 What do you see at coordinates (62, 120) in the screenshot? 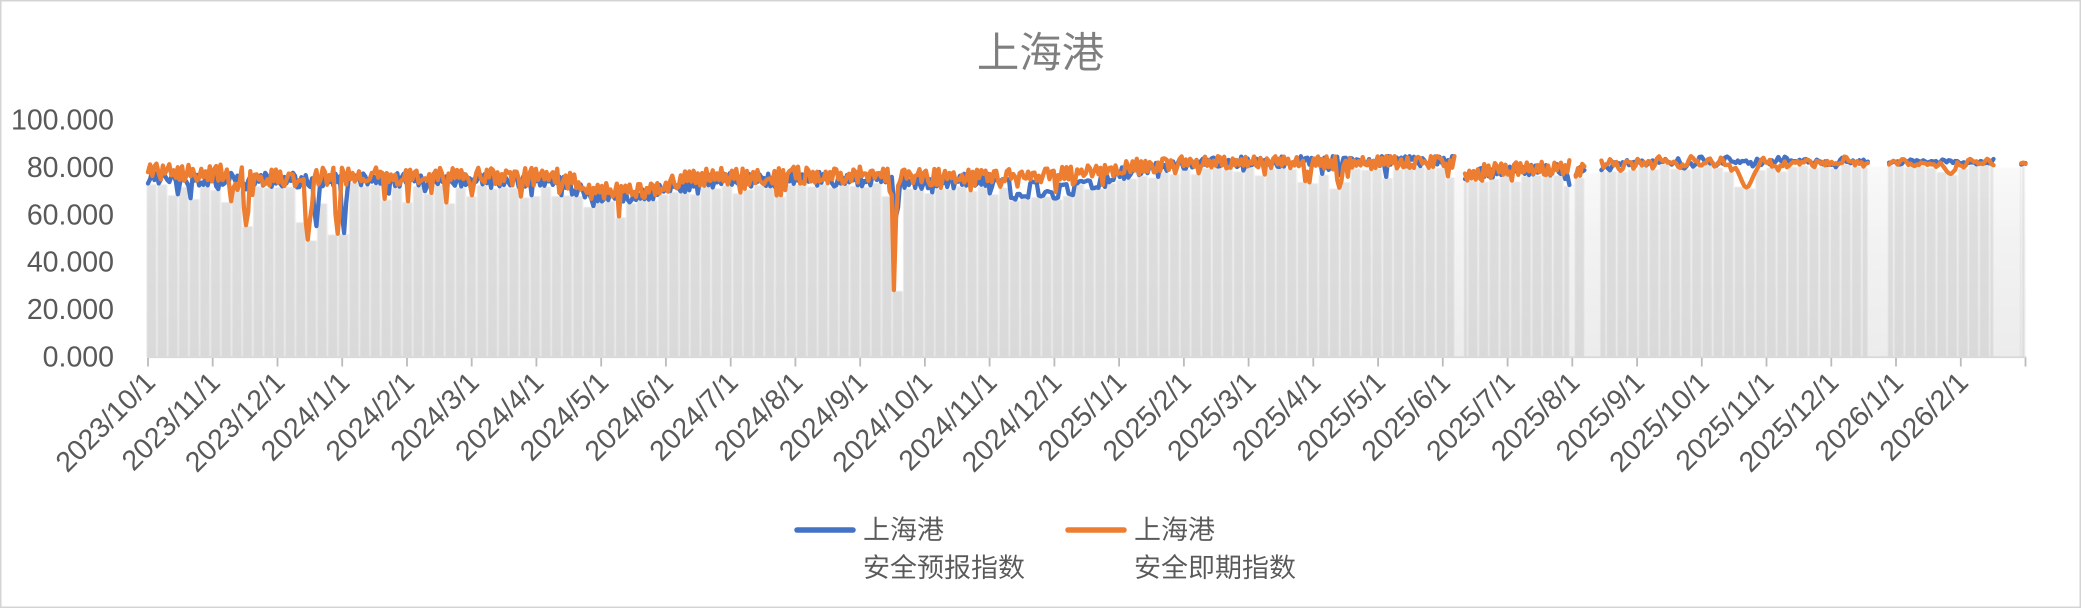
I see `svg-text: 100.000` at bounding box center [62, 120].